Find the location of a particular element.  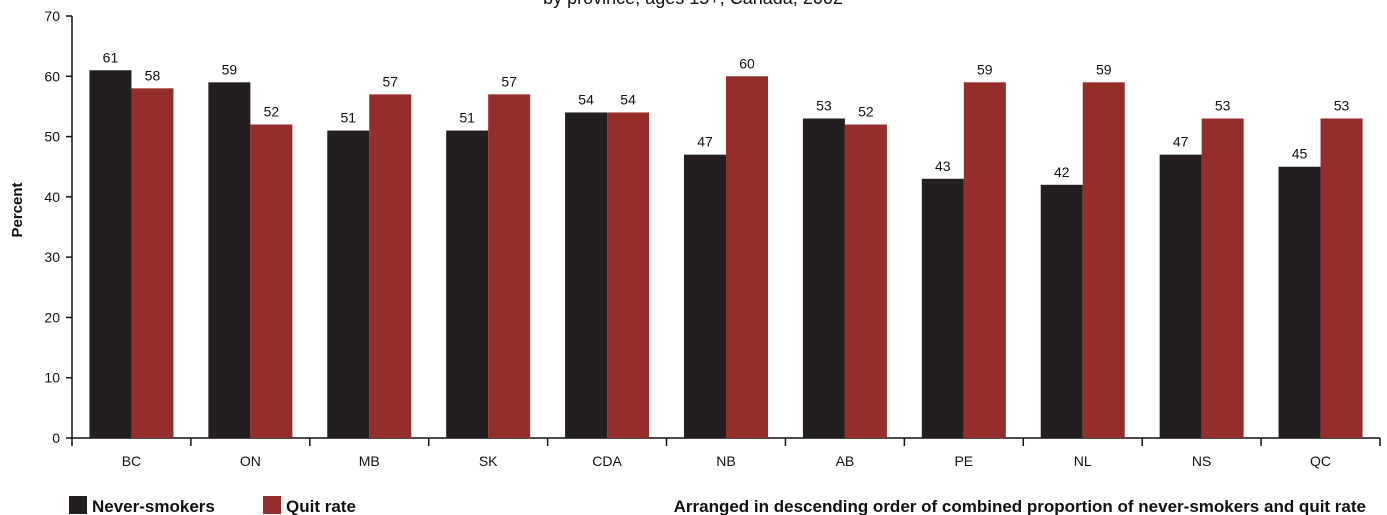

y-tick-label: 40 is located at coordinates (52, 197).